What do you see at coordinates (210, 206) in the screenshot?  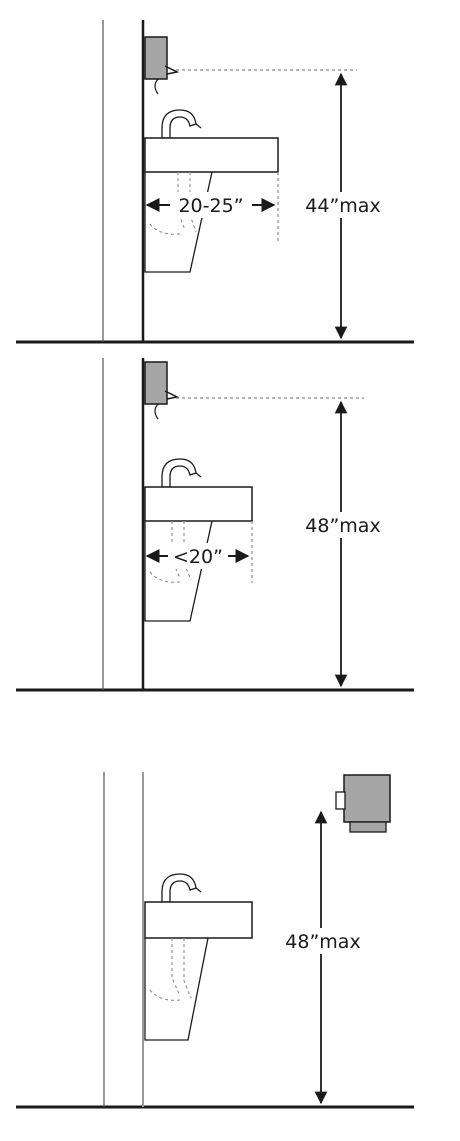 I see `depth-label: 20-25”` at bounding box center [210, 206].